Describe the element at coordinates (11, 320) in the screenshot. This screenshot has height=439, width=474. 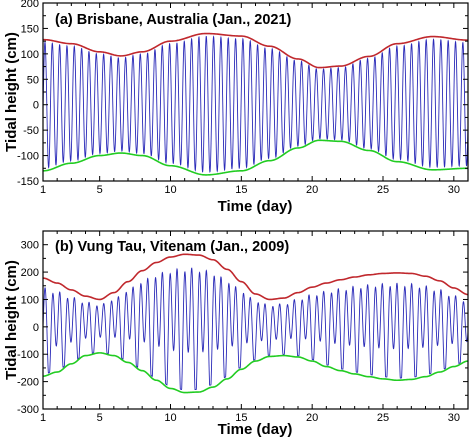
I see `panel-b-ylabel: Tidal height (cm)` at that location.